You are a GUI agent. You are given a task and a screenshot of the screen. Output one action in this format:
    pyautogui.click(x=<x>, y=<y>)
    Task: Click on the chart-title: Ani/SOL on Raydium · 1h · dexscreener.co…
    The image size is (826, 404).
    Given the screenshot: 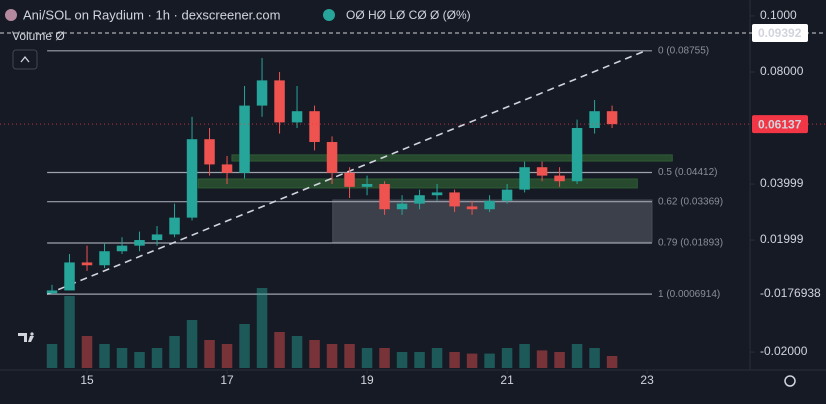 What is the action you would take?
    pyautogui.click(x=151, y=14)
    